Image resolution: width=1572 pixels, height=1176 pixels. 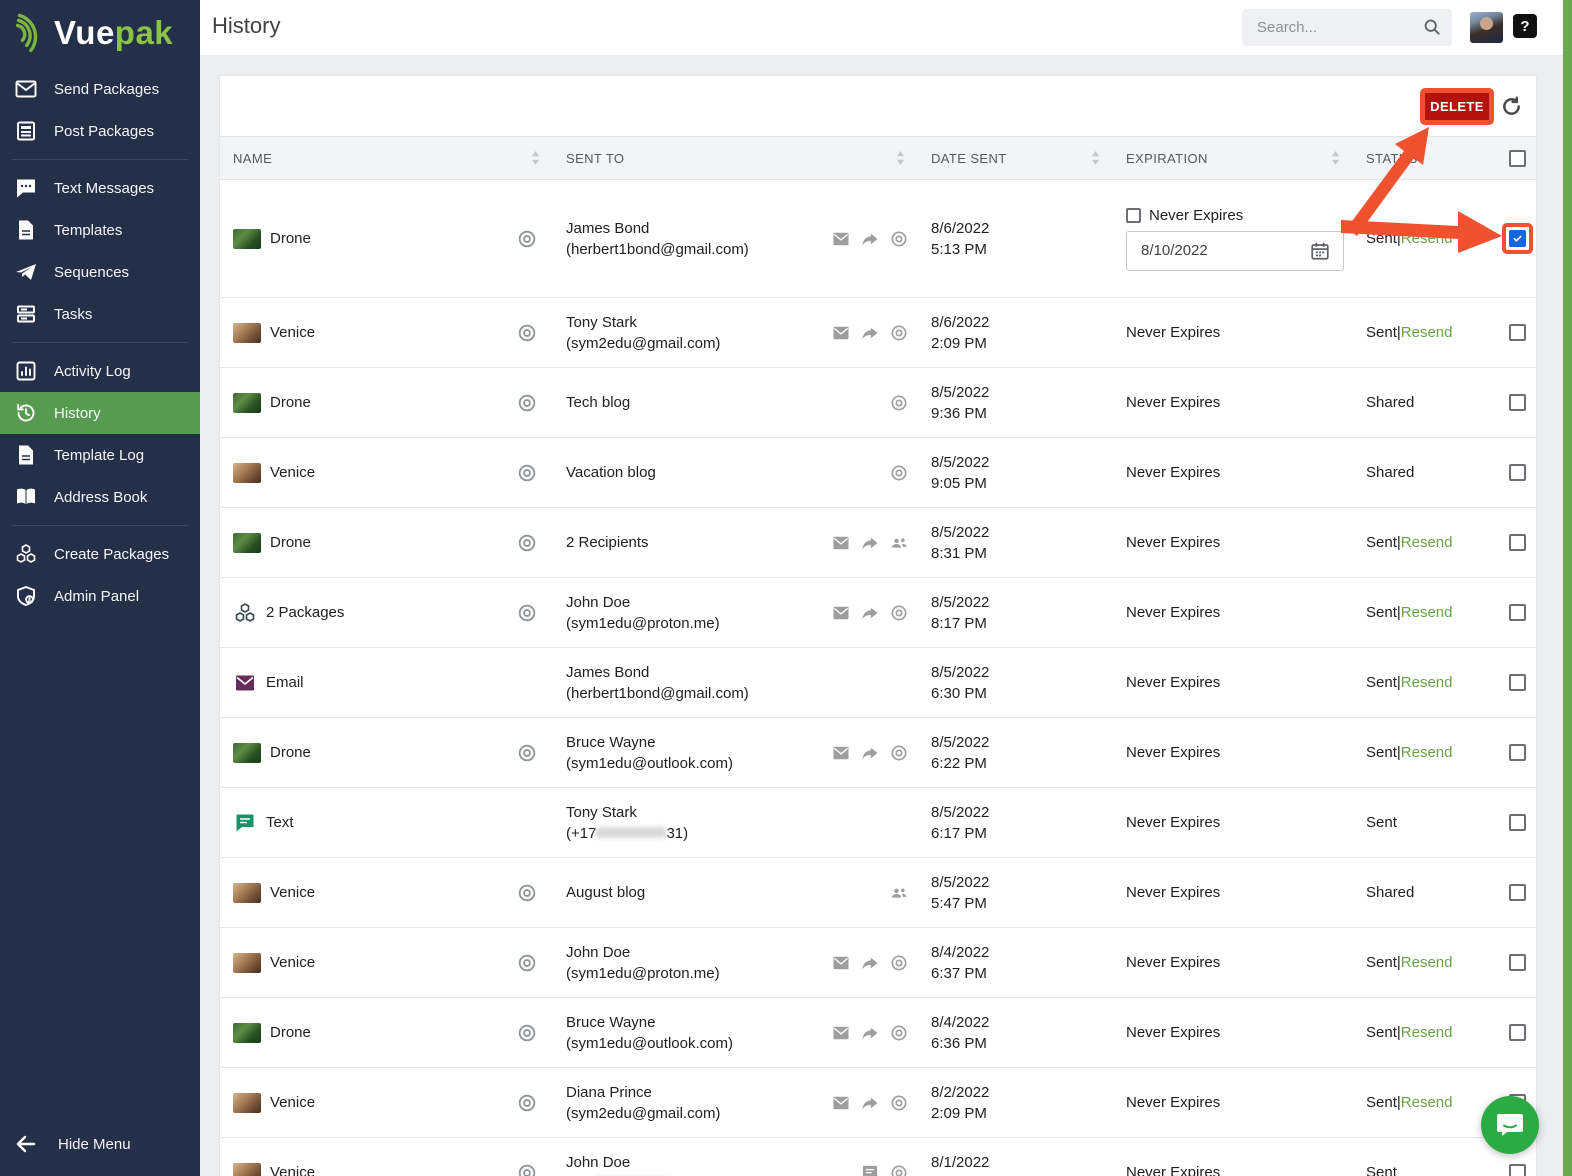 What do you see at coordinates (1335, 158) in the screenshot?
I see `sort-icon` at bounding box center [1335, 158].